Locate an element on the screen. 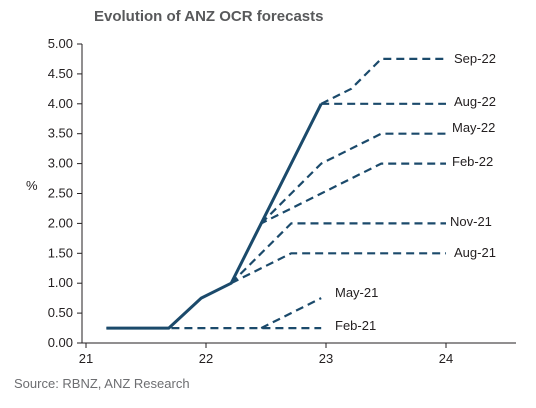 Image resolution: width=536 pixels, height=408 pixels. series-label-feb-21: Feb-21 is located at coordinates (355, 325).